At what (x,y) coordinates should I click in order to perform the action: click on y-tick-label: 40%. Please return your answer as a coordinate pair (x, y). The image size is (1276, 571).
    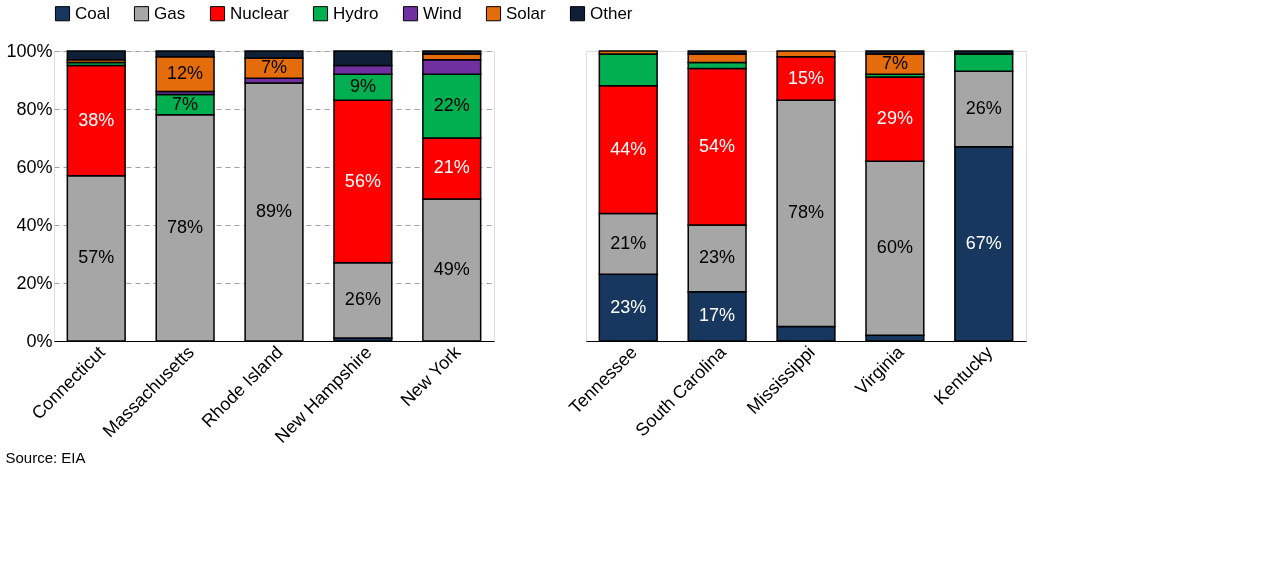
    Looking at the image, I should click on (34, 224).